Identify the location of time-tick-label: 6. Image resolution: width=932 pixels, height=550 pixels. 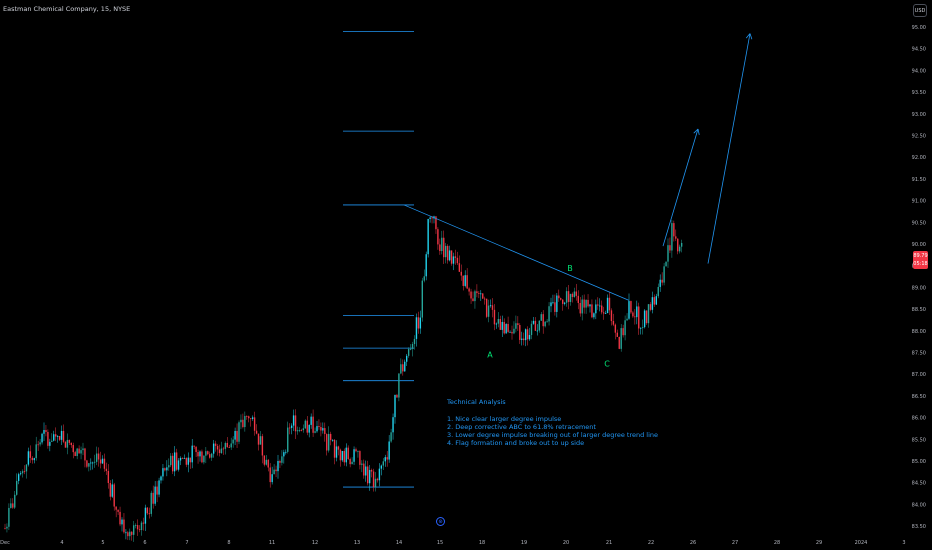
(144, 543).